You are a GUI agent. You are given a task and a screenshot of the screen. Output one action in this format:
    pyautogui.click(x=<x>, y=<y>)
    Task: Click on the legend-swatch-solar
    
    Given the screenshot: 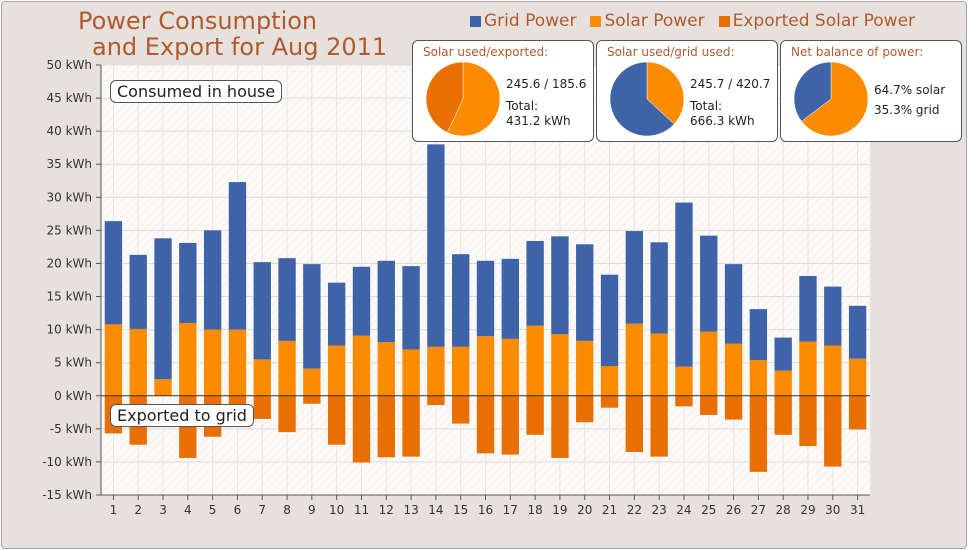 What is the action you would take?
    pyautogui.click(x=596, y=21)
    